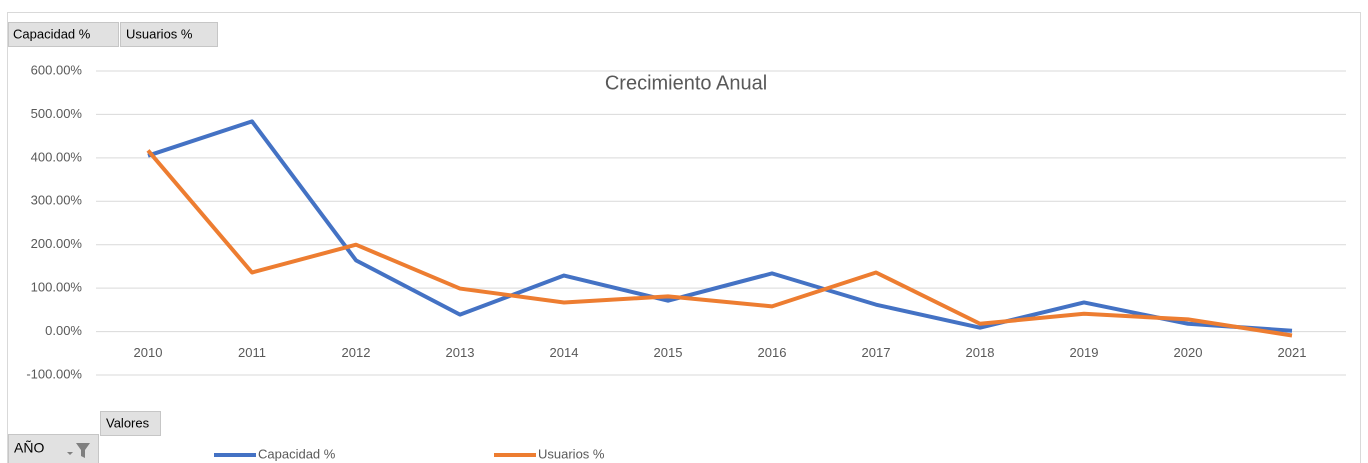 The image size is (1368, 463). I want to click on x-tick-label: 2017, so click(876, 352).